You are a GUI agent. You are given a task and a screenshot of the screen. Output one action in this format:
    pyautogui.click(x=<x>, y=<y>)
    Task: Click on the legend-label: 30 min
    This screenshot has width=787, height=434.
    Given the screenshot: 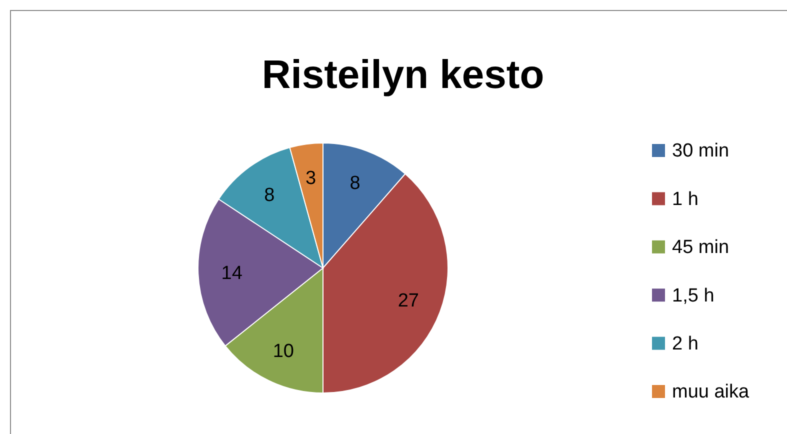 What is the action you would take?
    pyautogui.click(x=701, y=151)
    